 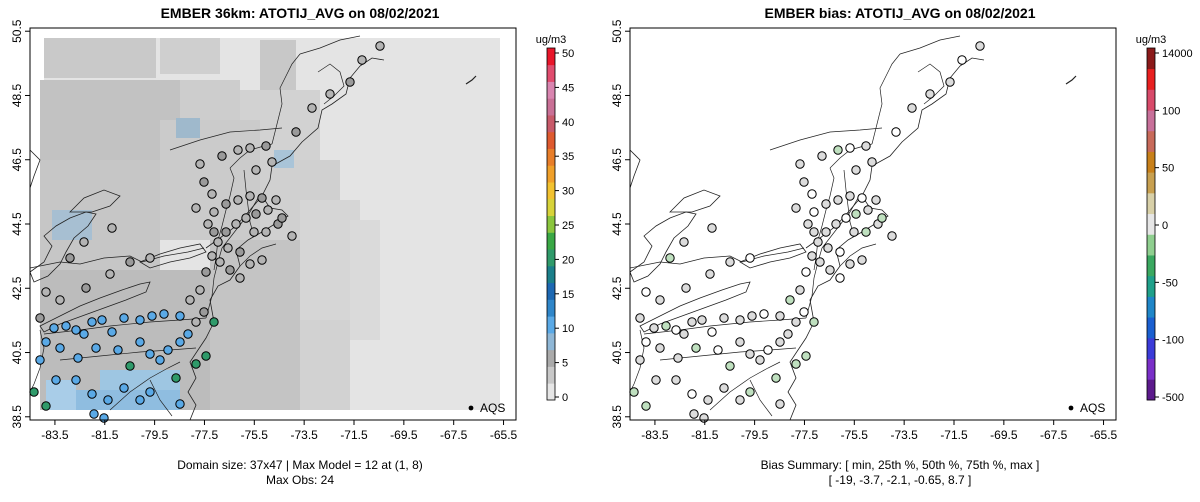 What do you see at coordinates (805, 435) in the screenshot?
I see `bias-x-tick-label: -77.5` at bounding box center [805, 435].